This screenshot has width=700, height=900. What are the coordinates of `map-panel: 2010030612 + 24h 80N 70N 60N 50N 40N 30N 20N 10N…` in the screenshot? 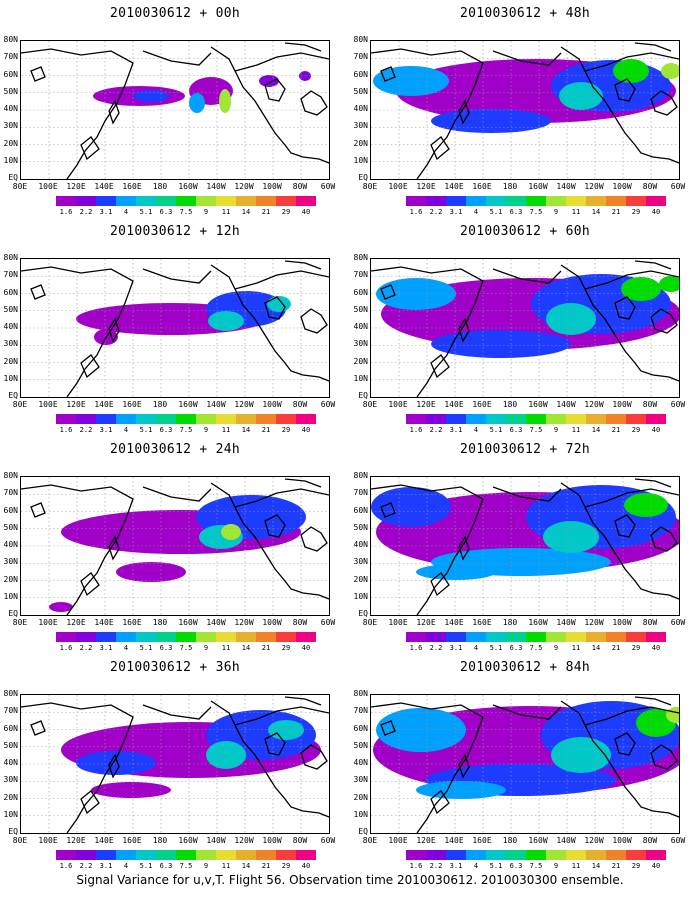 It's located at (175, 545).